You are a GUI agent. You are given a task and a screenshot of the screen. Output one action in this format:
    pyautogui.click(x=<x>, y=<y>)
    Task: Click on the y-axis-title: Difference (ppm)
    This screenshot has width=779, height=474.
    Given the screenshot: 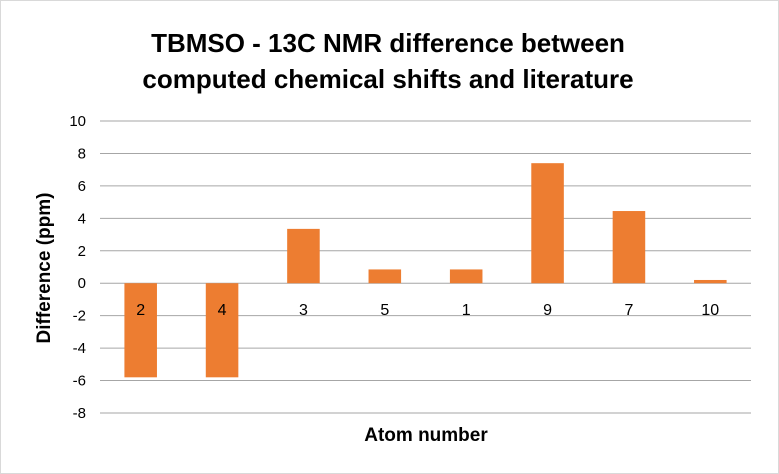 What is the action you would take?
    pyautogui.click(x=44, y=268)
    